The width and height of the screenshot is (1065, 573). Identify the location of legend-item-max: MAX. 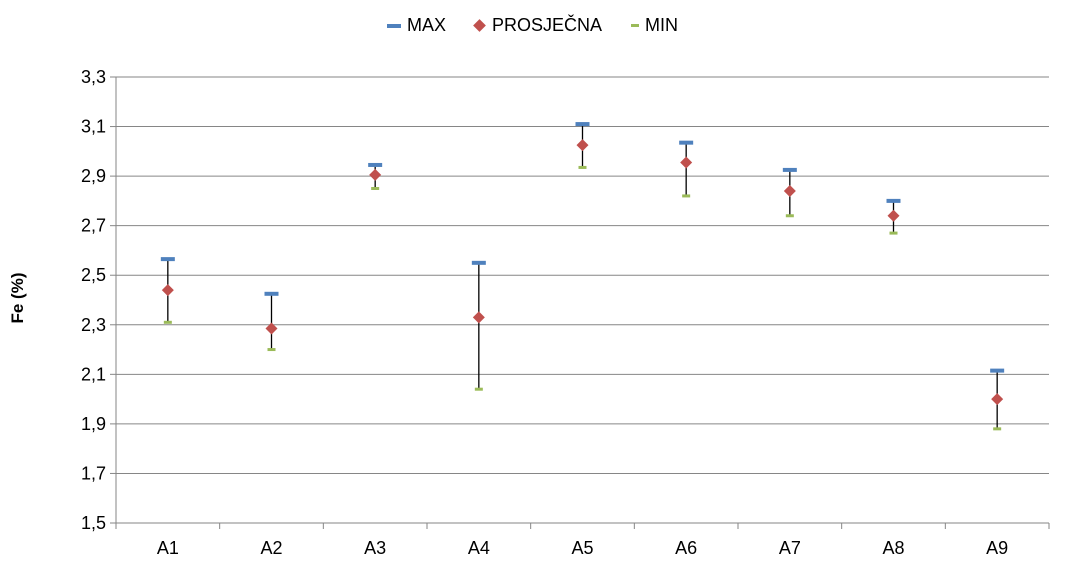
(416, 25).